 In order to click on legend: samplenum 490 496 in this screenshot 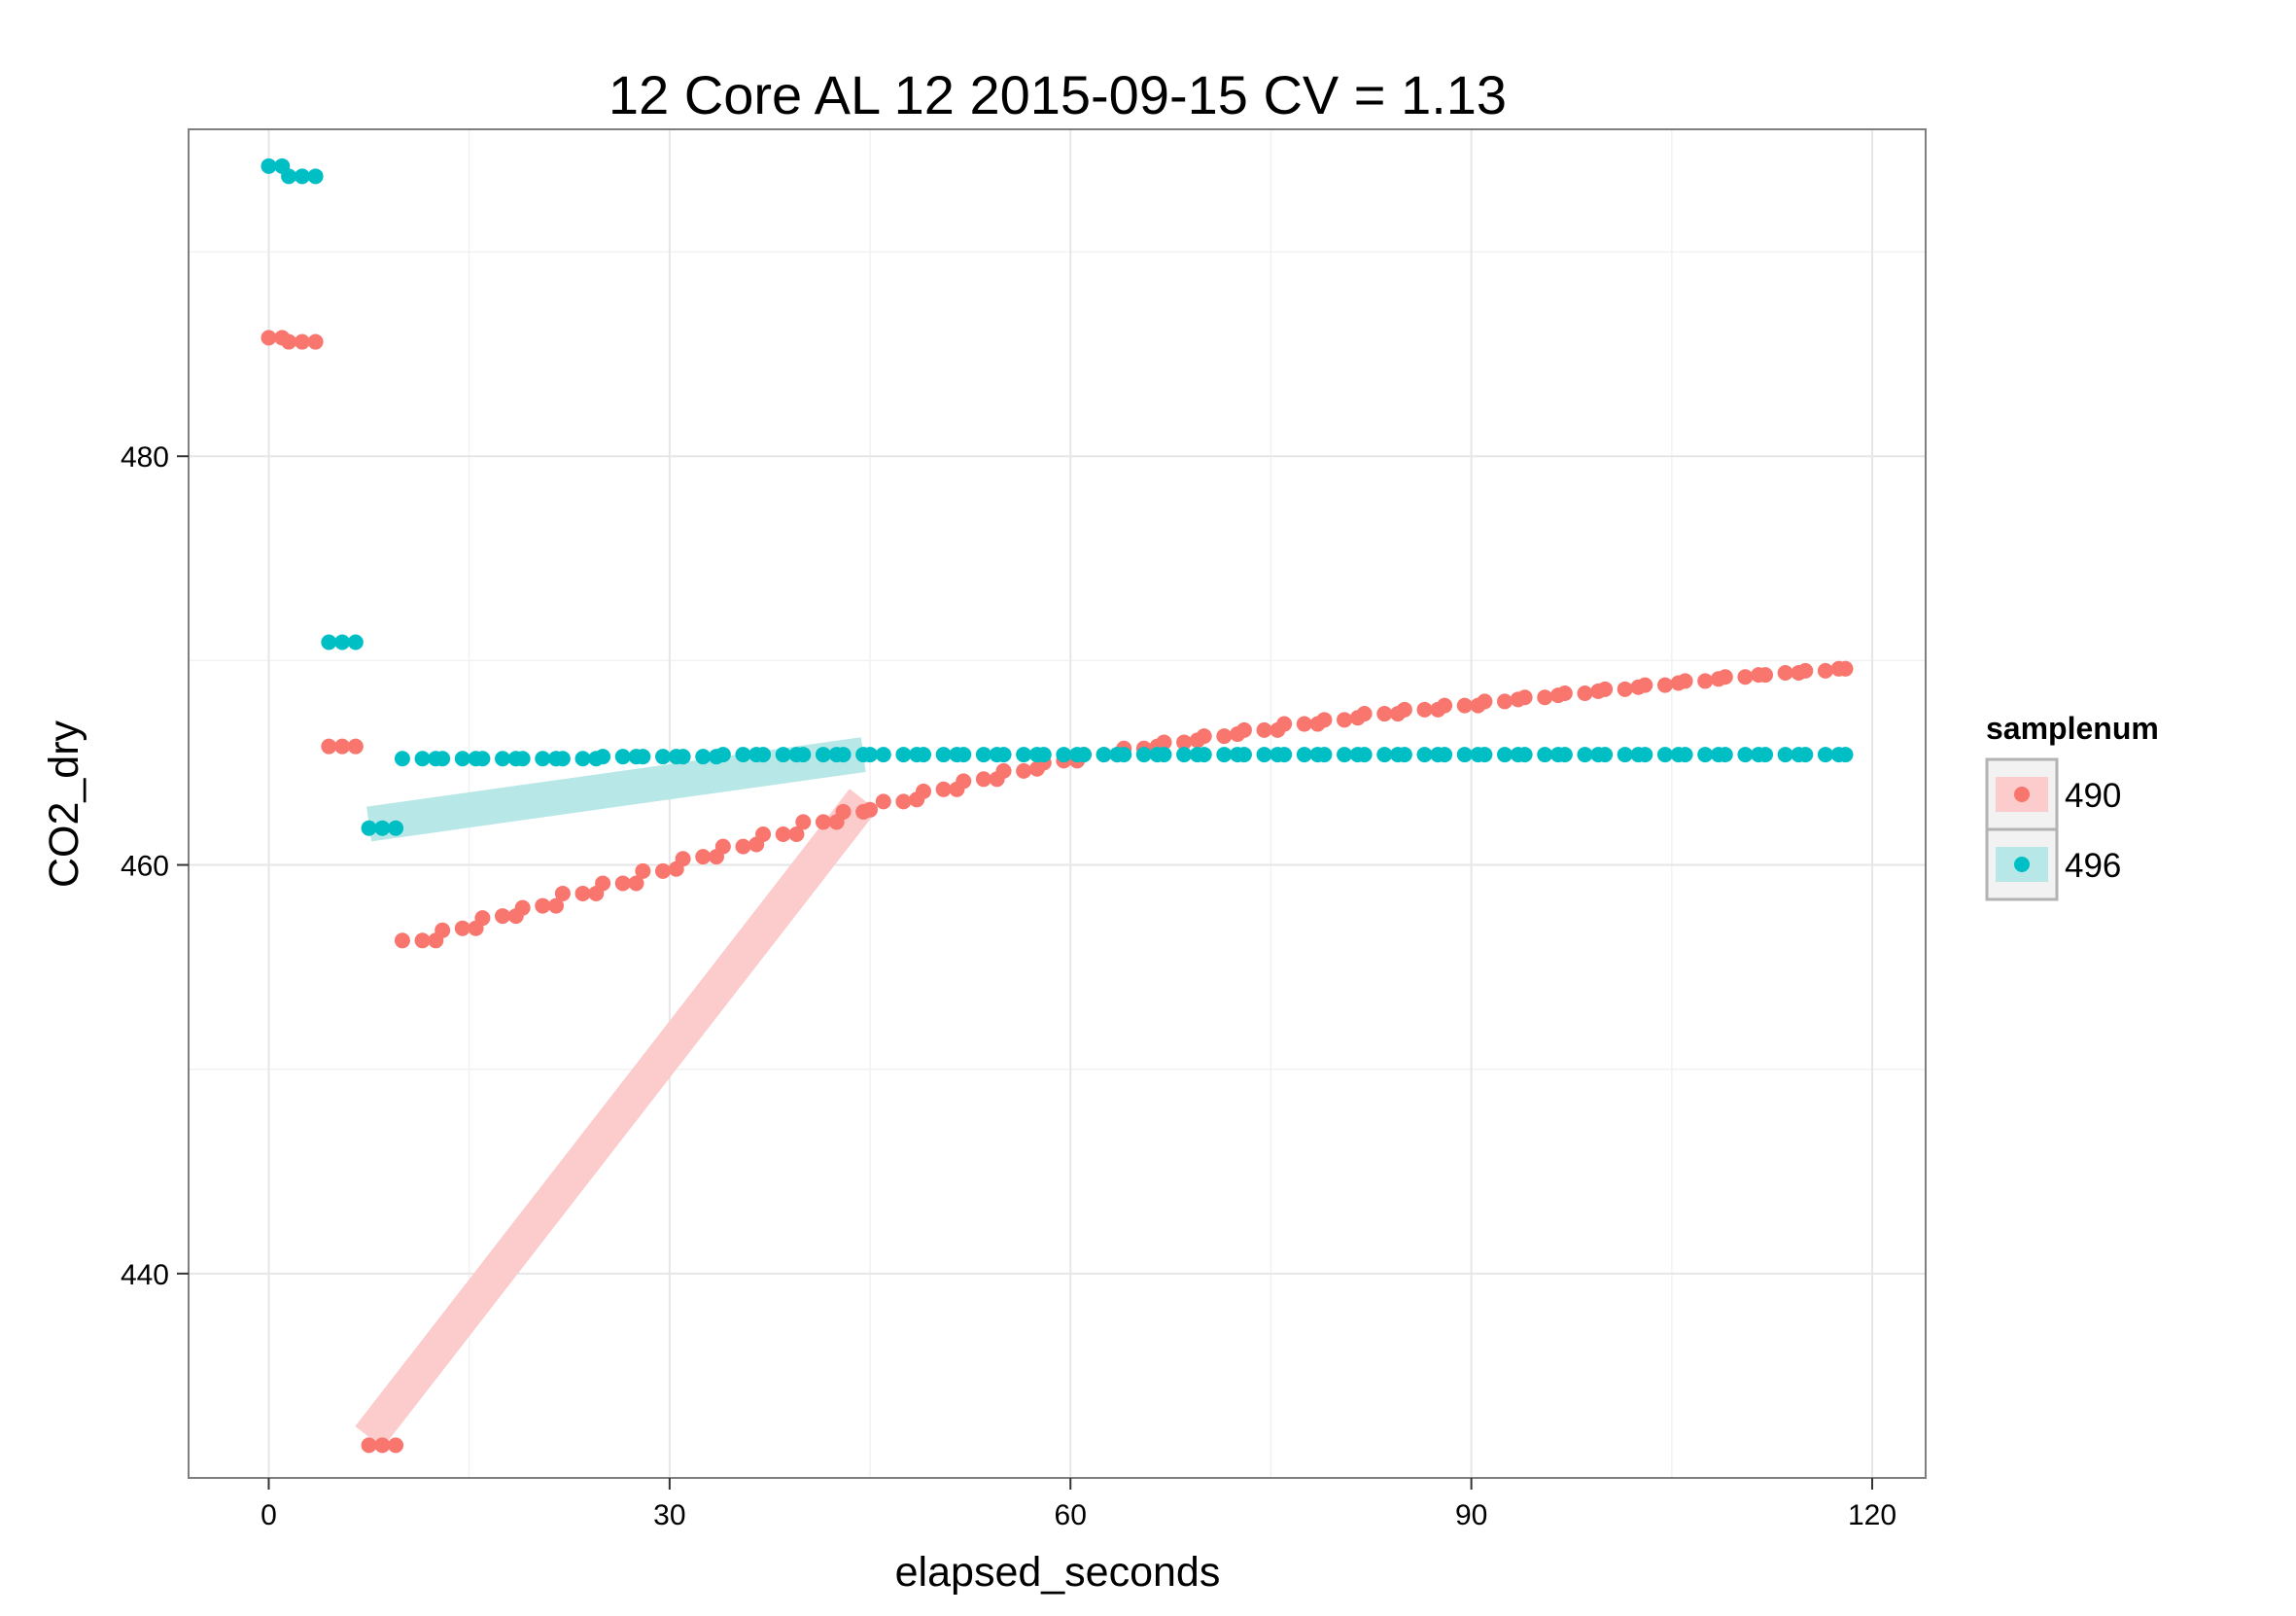, I will do `click(2072, 806)`.